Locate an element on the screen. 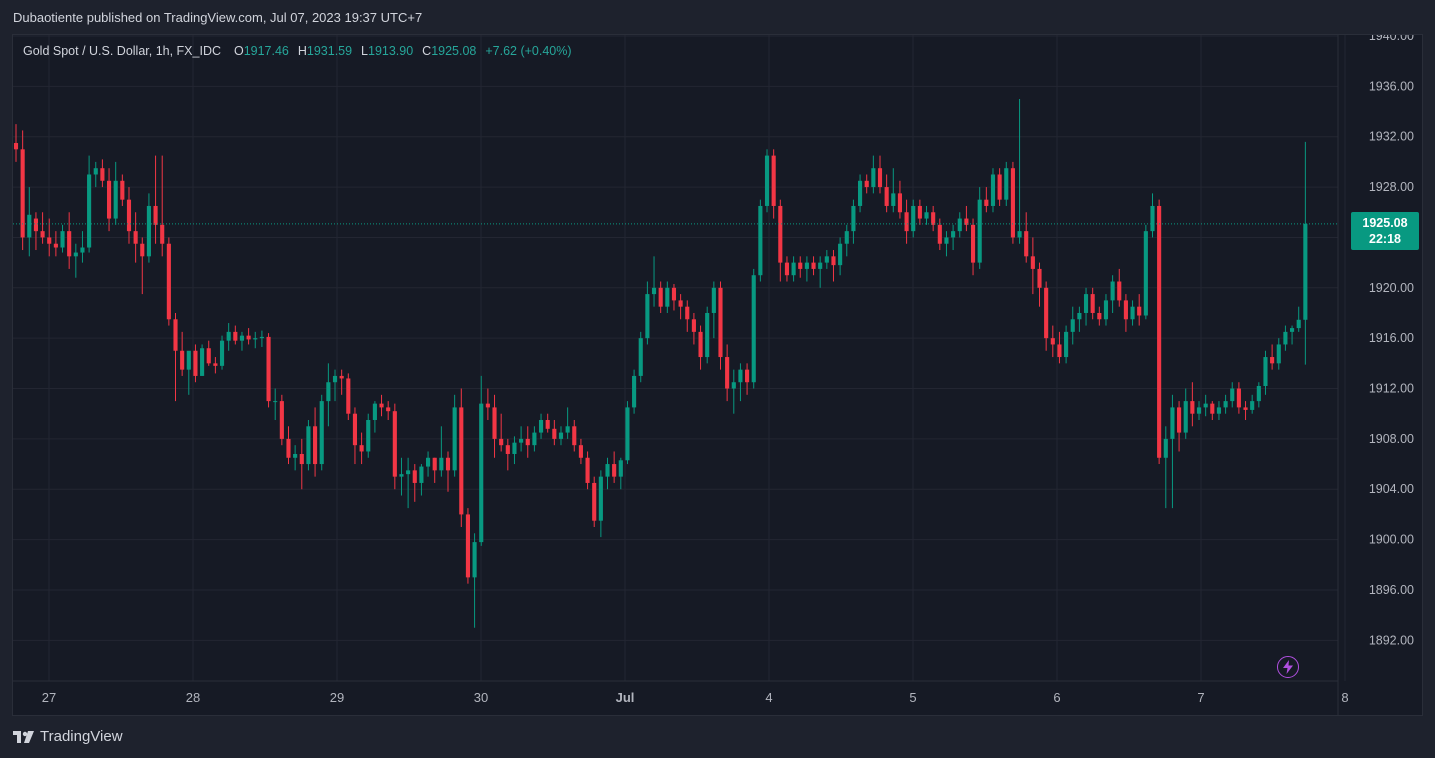 The width and height of the screenshot is (1435, 758). brand-name: TradingView is located at coordinates (81, 736).